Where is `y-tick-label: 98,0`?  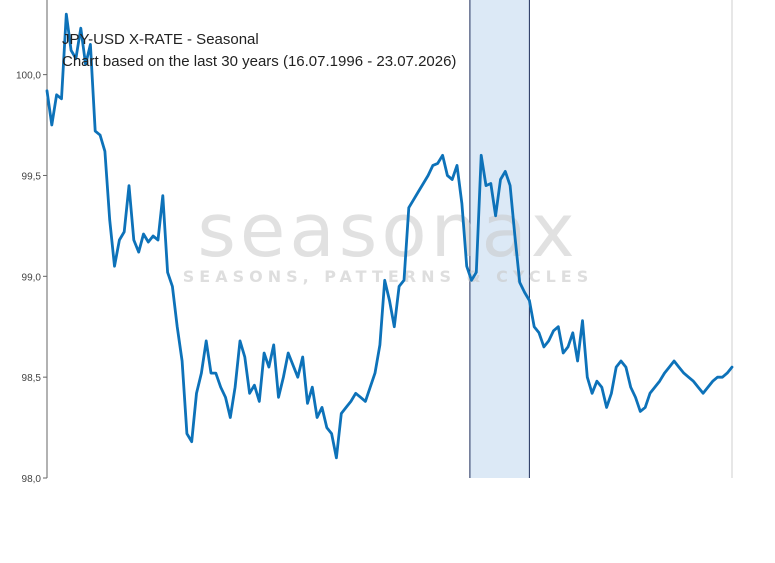
y-tick-label: 98,0 is located at coordinates (32, 479).